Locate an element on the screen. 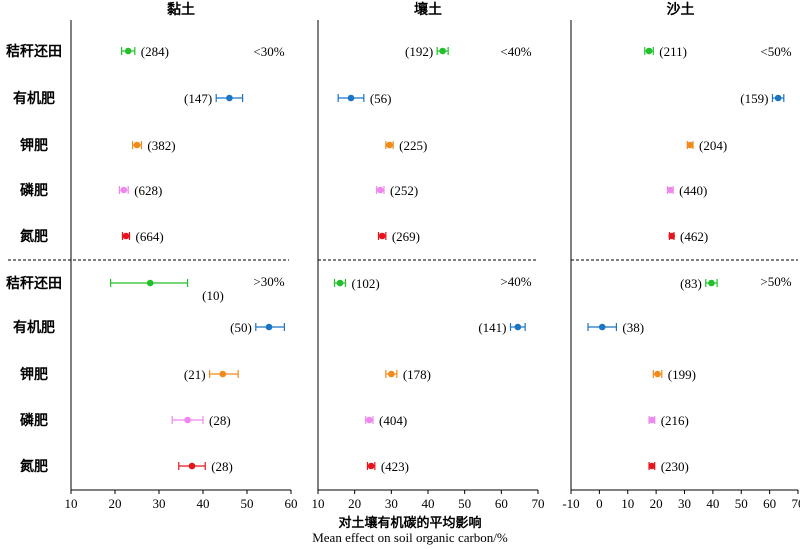 This screenshot has height=549, width=800. group-label: <50% is located at coordinates (775, 51).